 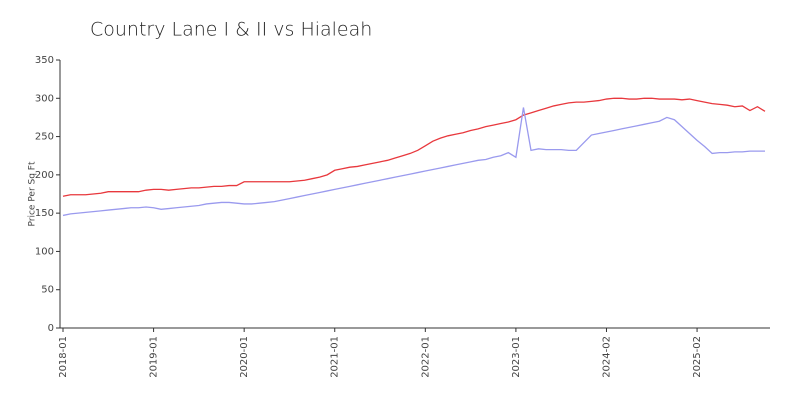 I want to click on y-tick-label: 0, so click(x=51, y=328).